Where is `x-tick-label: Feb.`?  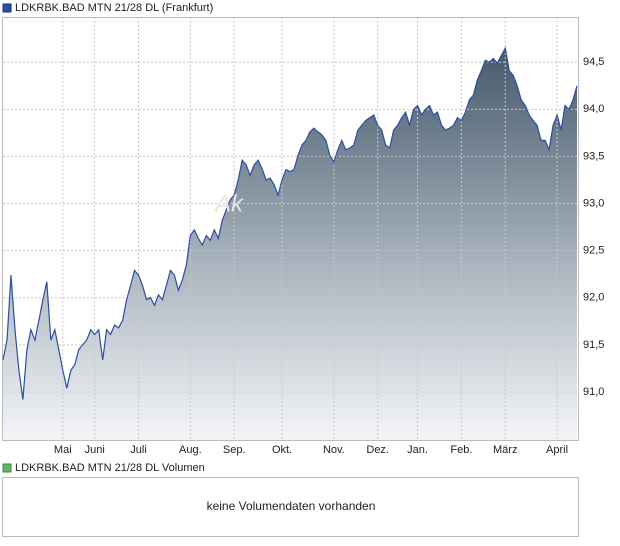 x-tick-label: Feb. is located at coordinates (461, 450).